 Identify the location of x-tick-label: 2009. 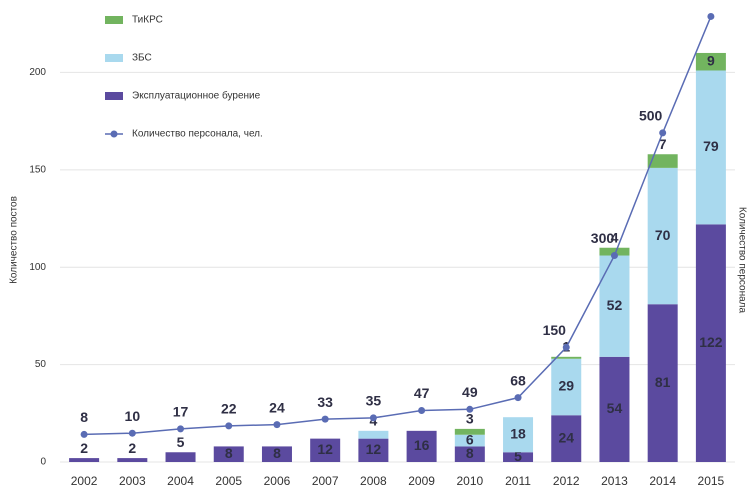
(421, 481).